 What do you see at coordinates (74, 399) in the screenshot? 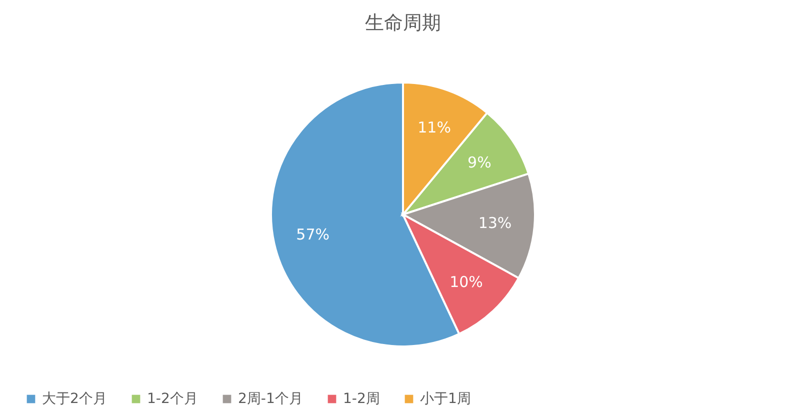
I see `legend-label: 大于2个月` at bounding box center [74, 399].